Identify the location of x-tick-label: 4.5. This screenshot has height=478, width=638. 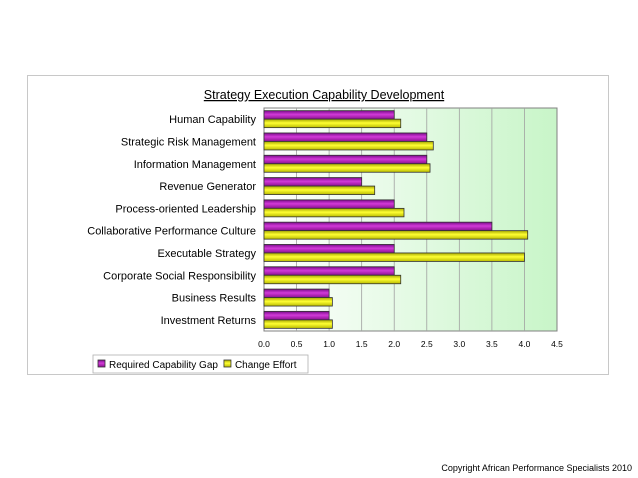
(557, 344).